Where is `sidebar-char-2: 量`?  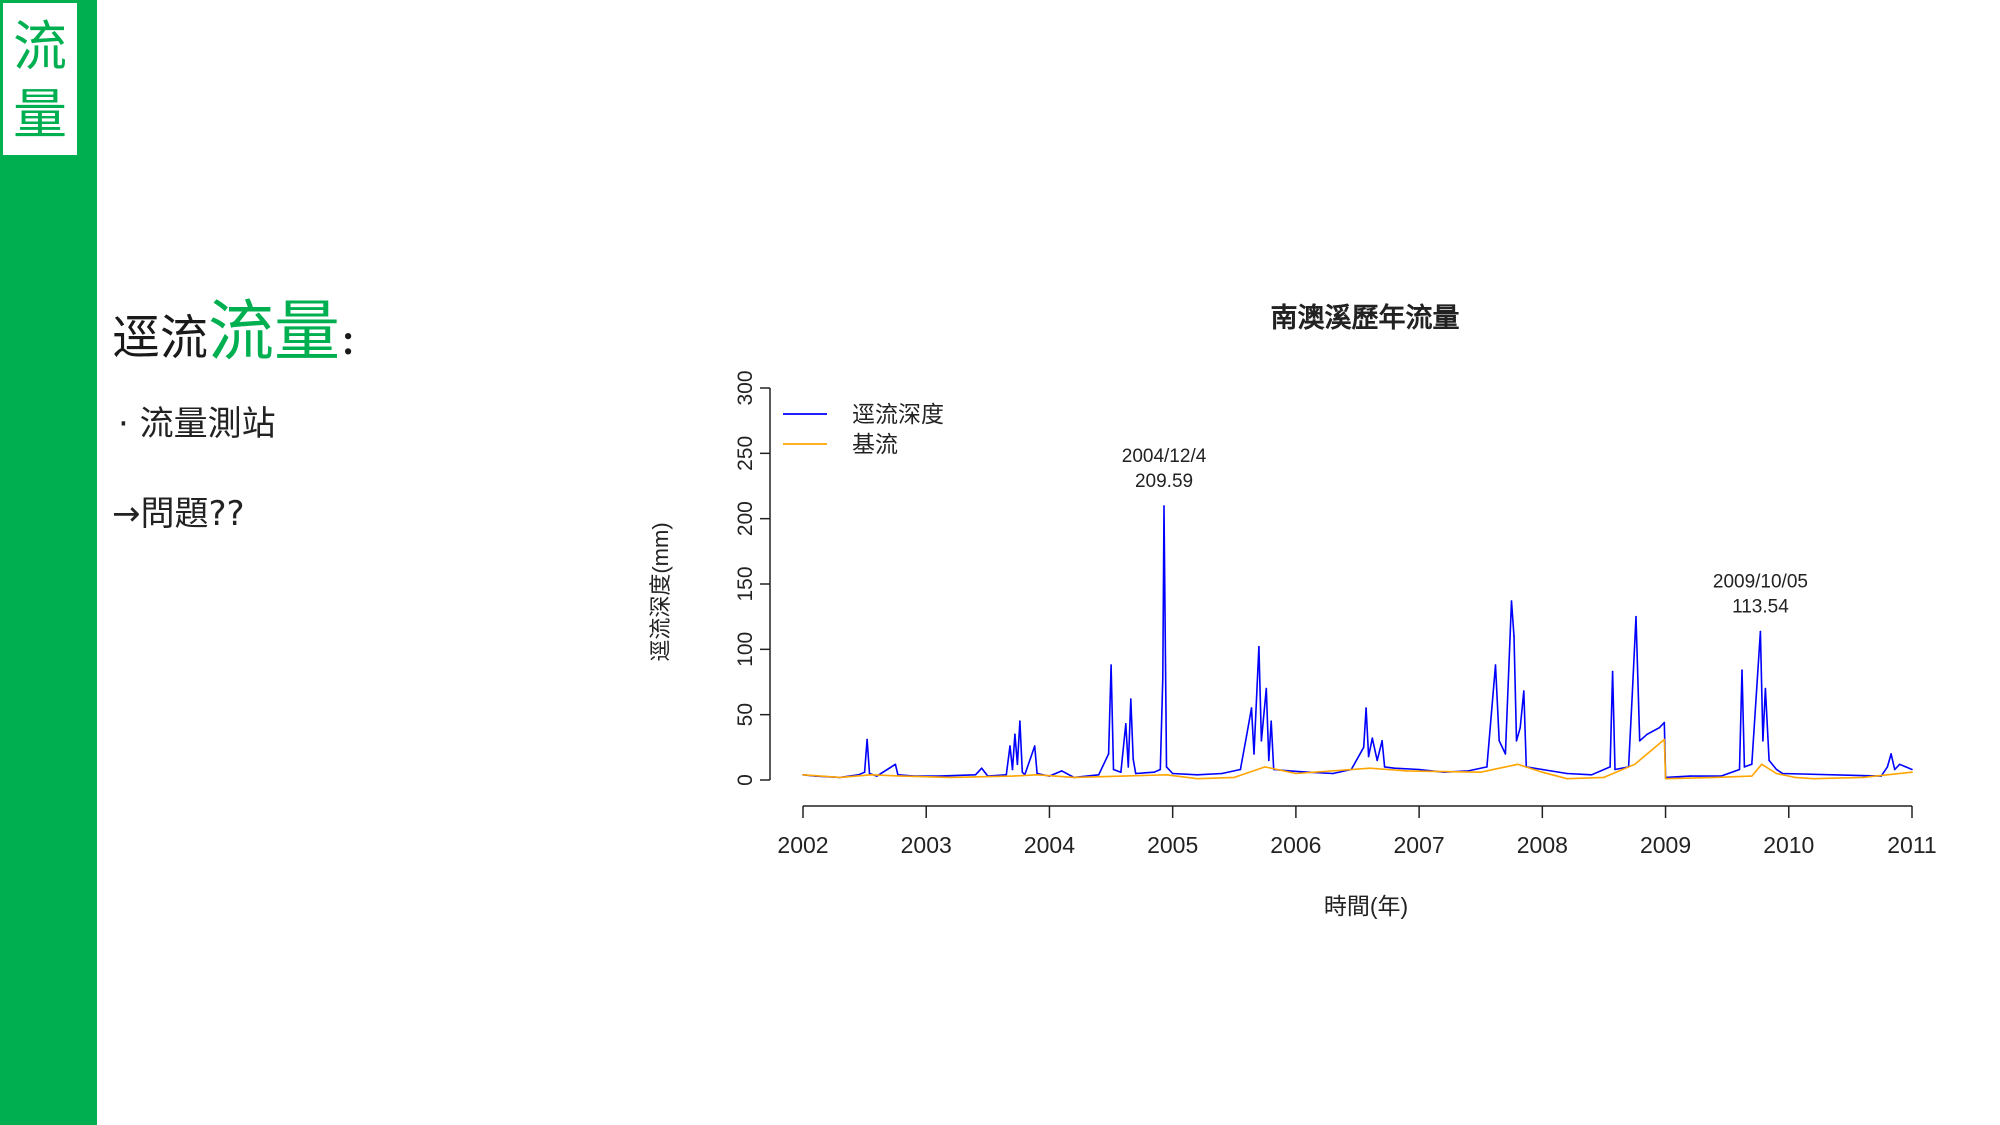 sidebar-char-2: 量 is located at coordinates (40, 114).